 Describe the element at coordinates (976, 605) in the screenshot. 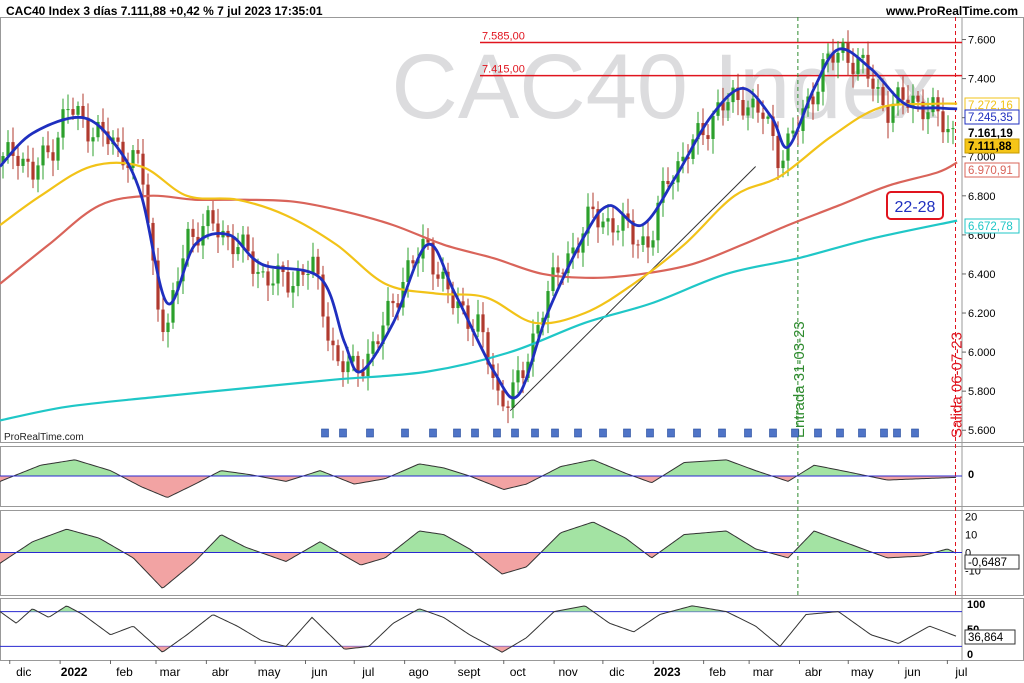

I see `osc3-tick-label: 100` at that location.